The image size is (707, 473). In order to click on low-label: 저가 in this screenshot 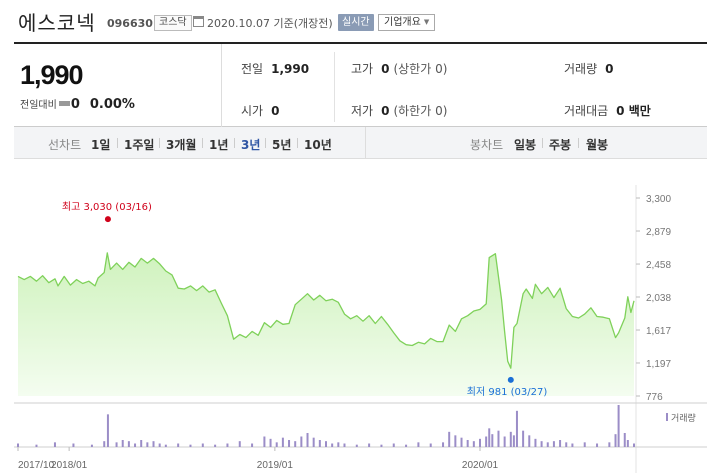, I will do `click(362, 111)`.